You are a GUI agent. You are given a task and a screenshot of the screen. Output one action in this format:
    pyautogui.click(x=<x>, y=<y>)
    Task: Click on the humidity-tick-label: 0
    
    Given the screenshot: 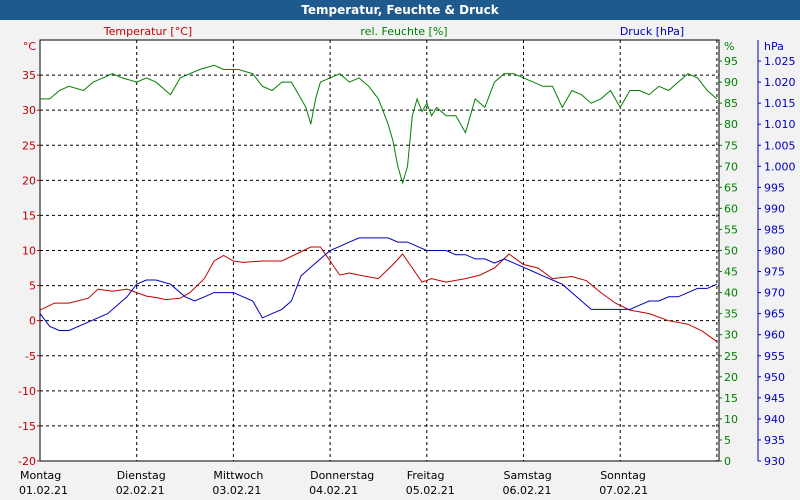 What is the action you would take?
    pyautogui.click(x=727, y=461)
    